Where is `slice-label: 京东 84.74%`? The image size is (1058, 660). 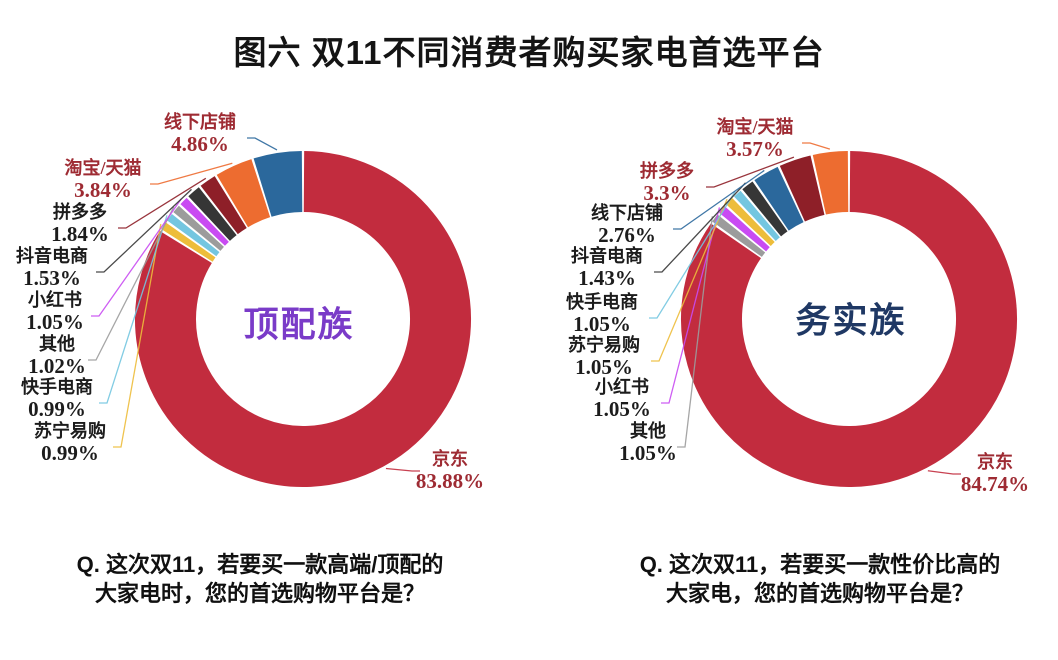
slice-label: 京东 84.74% is located at coordinates (995, 474).